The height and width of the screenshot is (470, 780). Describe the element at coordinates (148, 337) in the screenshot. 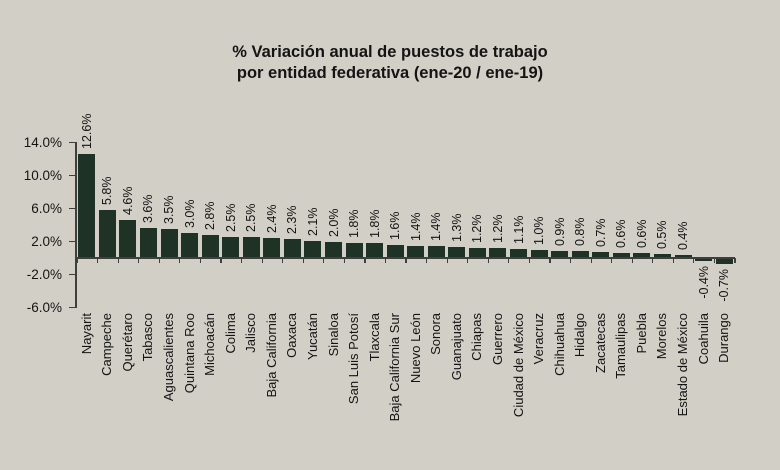

I see `x-axis-category-label: Tabasco` at that location.